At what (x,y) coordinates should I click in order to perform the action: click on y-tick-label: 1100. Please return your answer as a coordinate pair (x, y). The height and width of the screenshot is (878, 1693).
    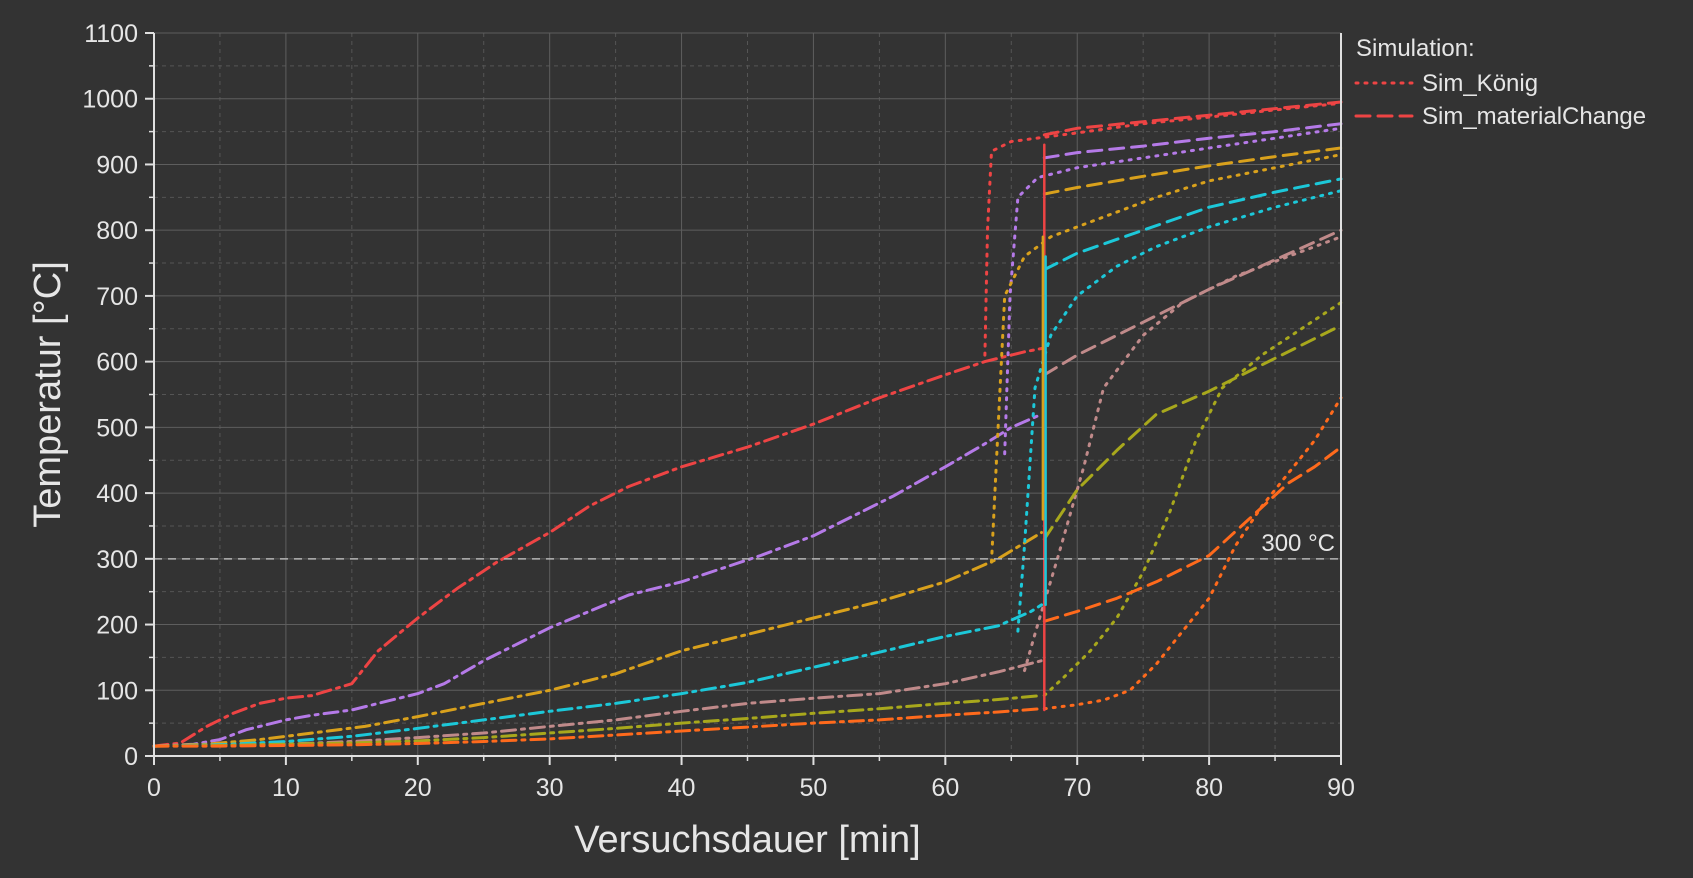
    Looking at the image, I should click on (111, 34).